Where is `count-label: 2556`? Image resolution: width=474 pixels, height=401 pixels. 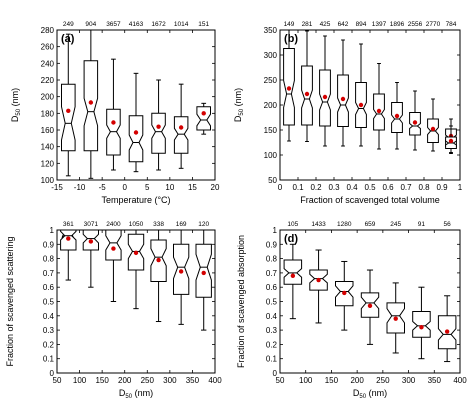
count-label: 2556 is located at coordinates (415, 24).